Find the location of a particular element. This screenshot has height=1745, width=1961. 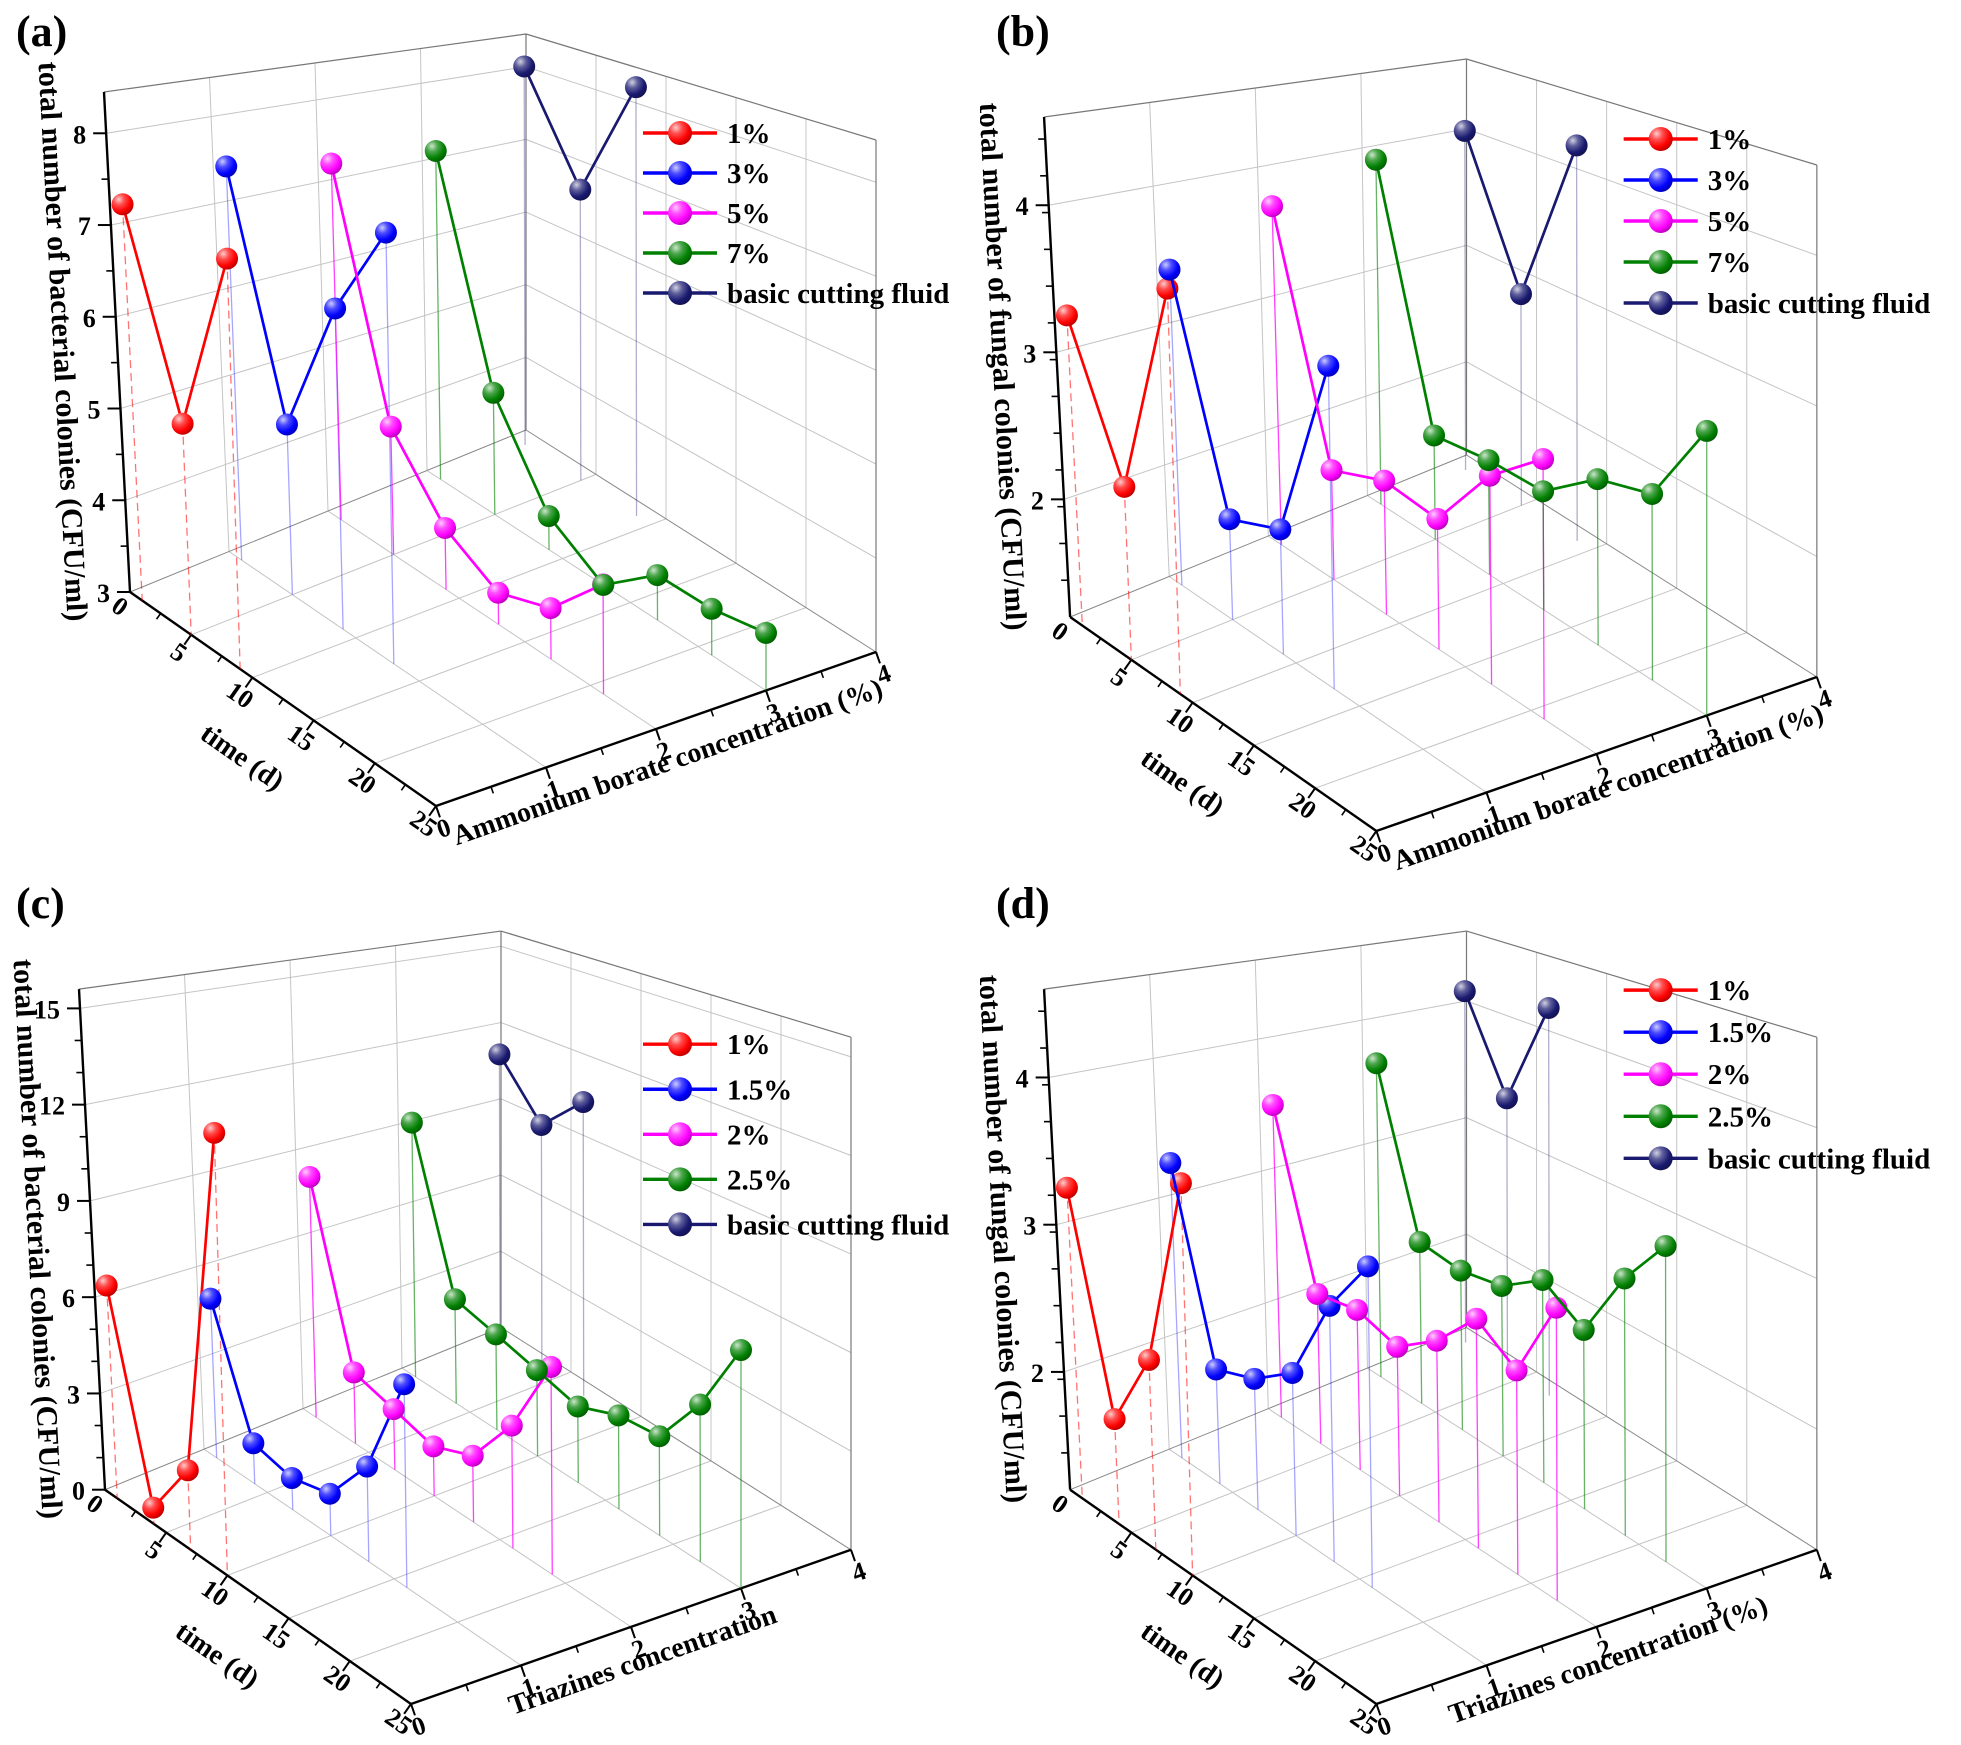

panel-letter-a: (a) is located at coordinates (42, 31).